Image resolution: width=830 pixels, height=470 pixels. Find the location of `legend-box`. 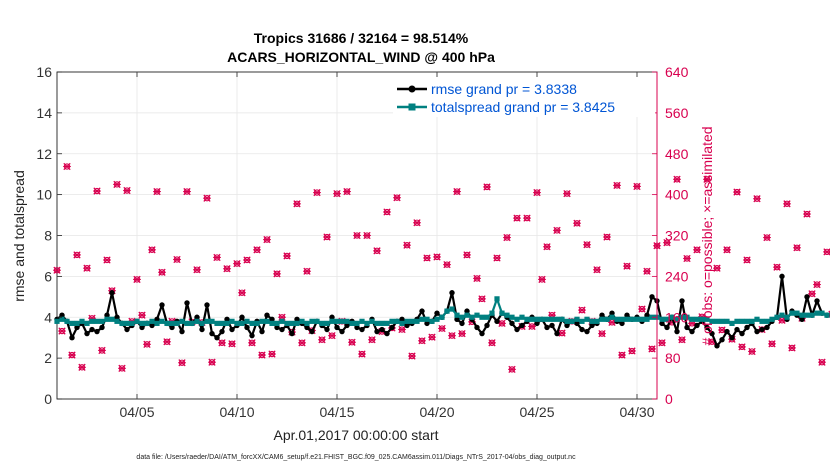

legend-box is located at coordinates (524, 97).